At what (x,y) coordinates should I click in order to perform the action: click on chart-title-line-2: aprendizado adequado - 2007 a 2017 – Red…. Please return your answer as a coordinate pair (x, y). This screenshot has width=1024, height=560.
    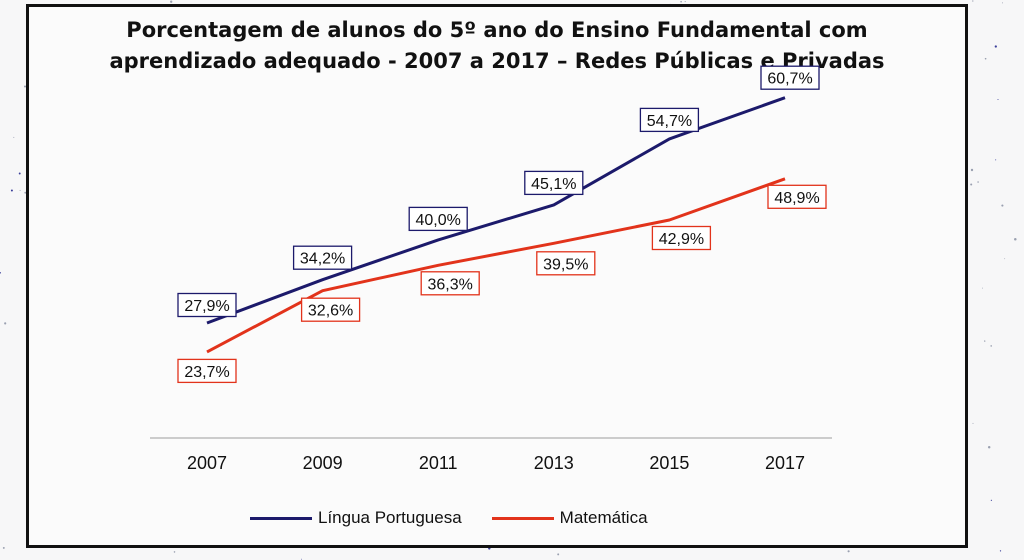
    Looking at the image, I should click on (497, 61).